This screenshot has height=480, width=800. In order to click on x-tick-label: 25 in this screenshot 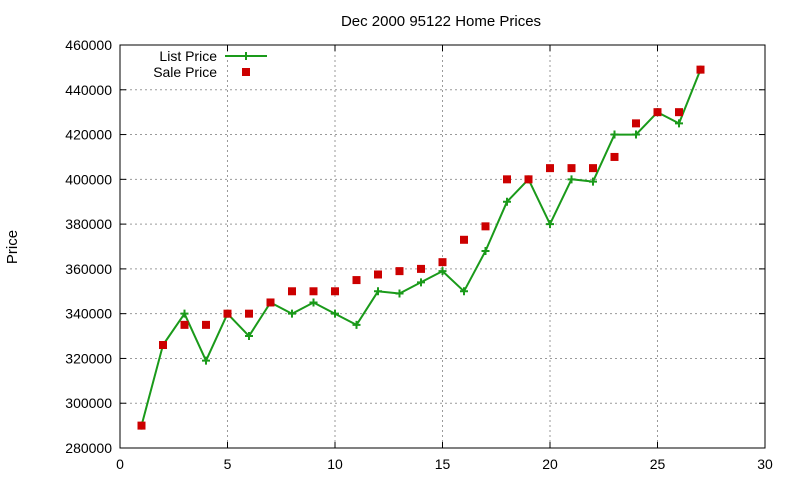, I will do `click(658, 464)`.